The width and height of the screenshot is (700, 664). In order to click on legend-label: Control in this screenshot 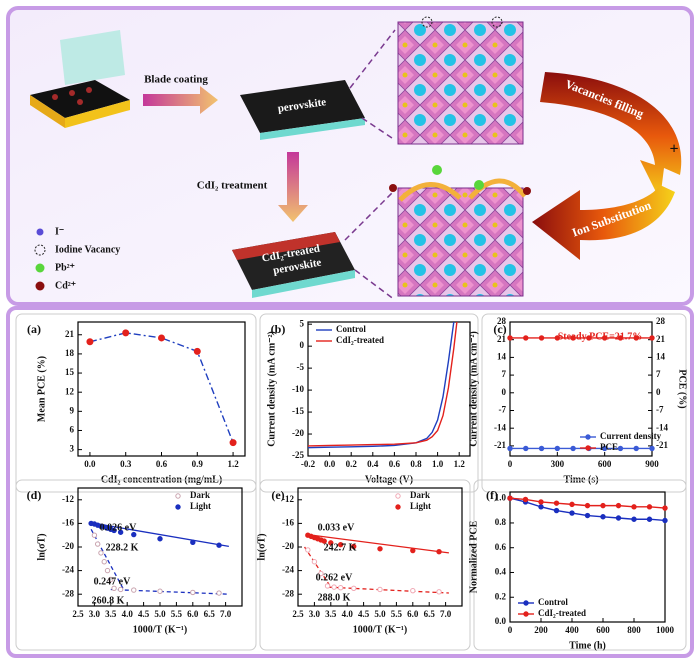, I will do `click(553, 602)`.